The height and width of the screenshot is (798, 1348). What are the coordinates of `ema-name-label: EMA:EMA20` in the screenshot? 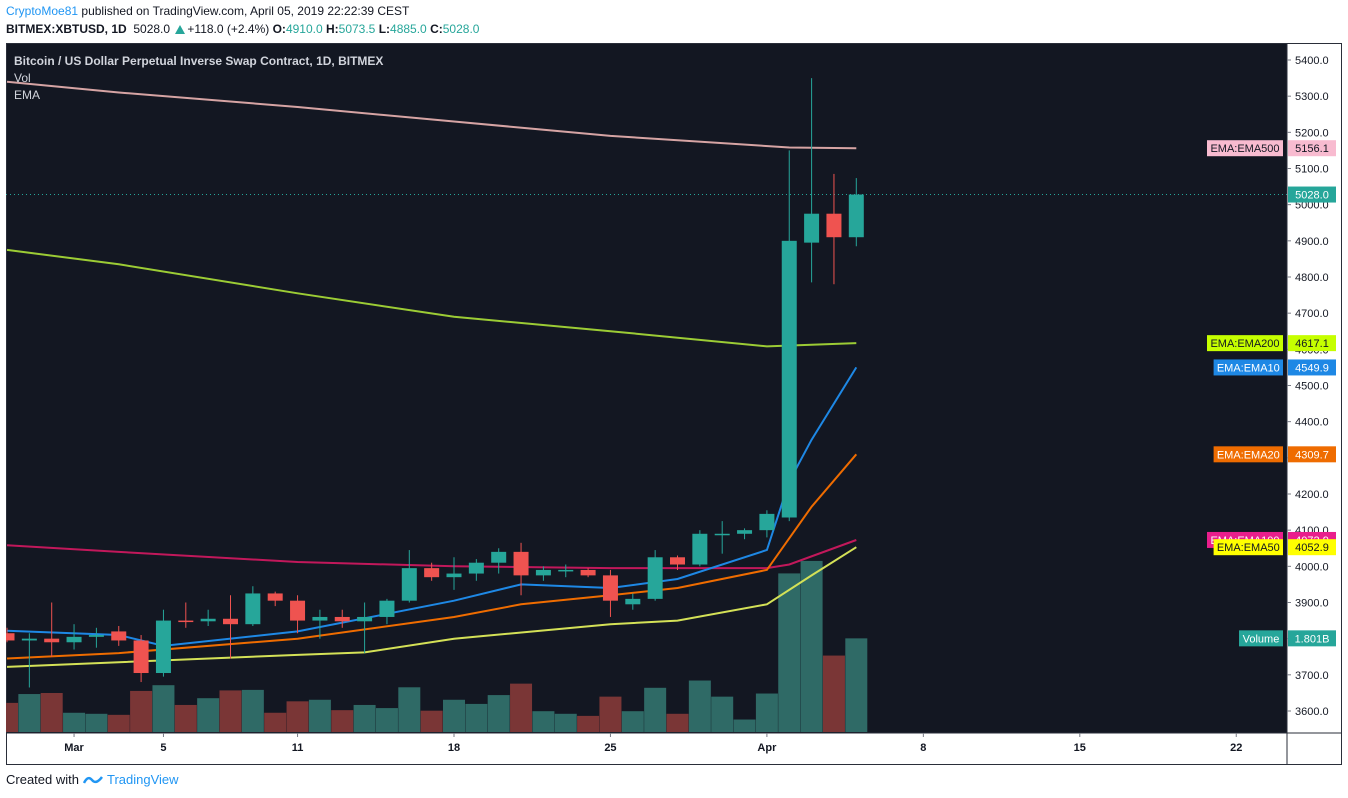 It's located at (1248, 455).